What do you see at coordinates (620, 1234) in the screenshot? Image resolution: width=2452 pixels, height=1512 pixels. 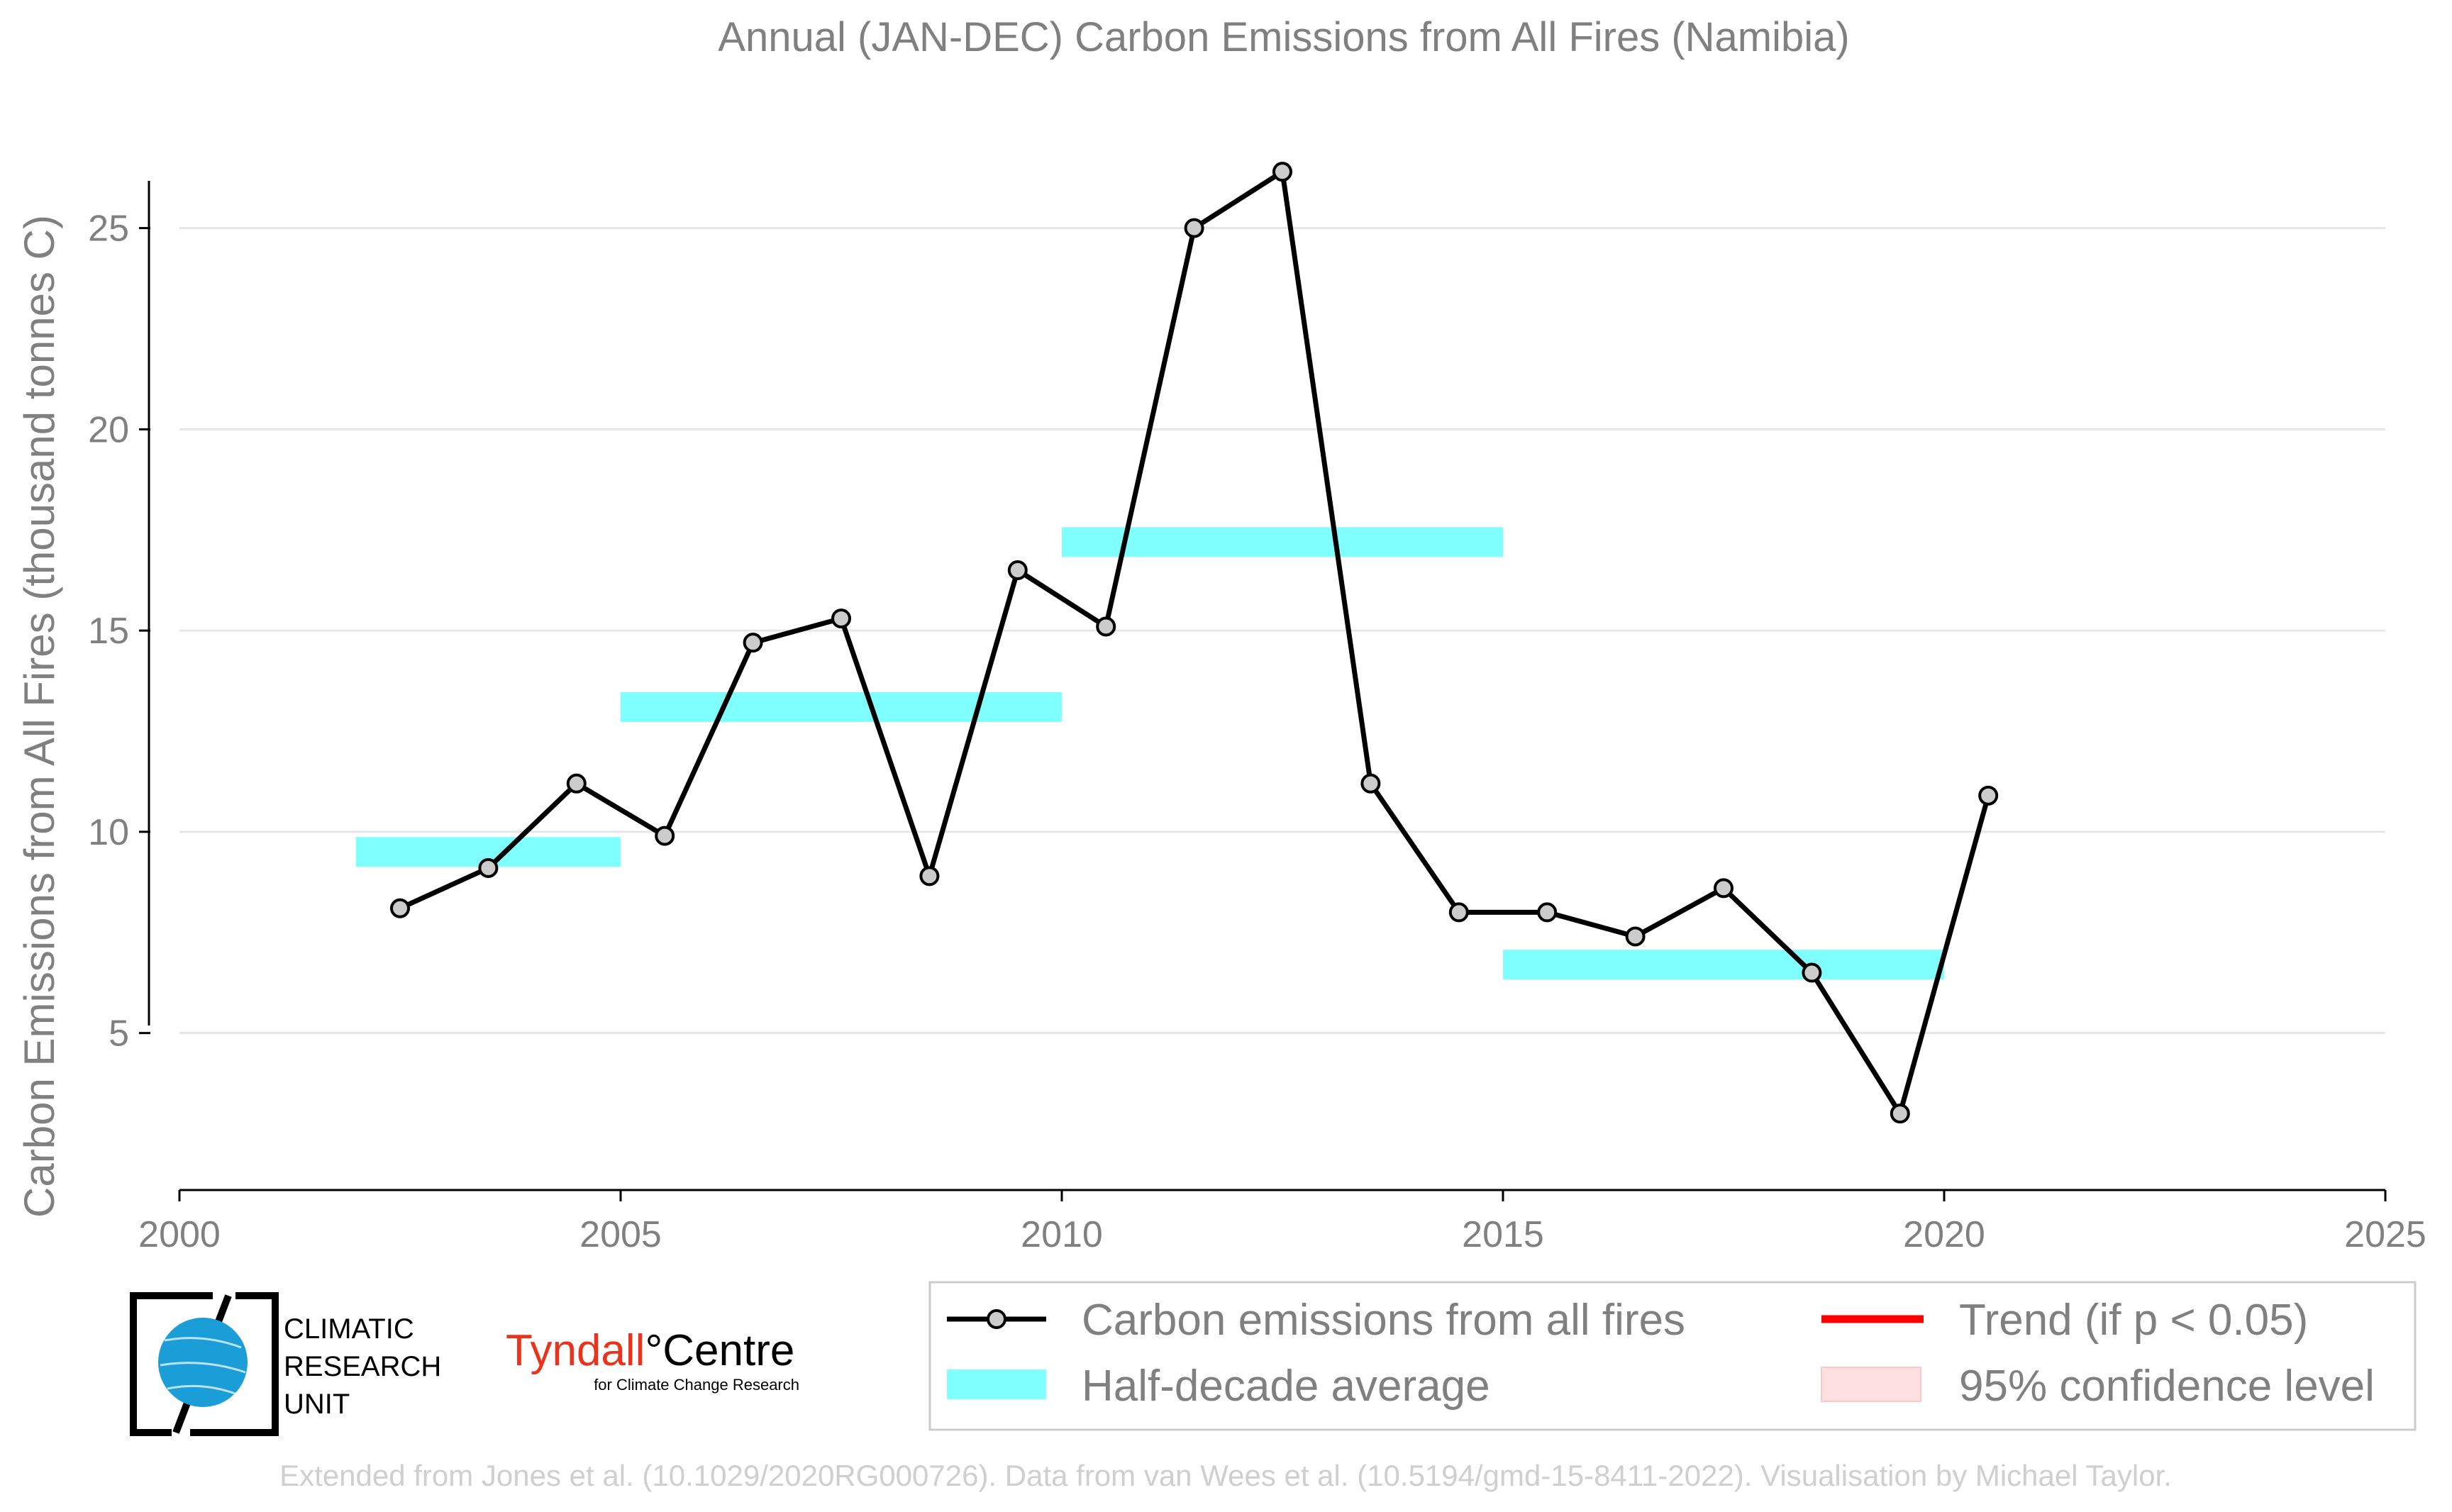 I see `x-tick-label: 2005` at bounding box center [620, 1234].